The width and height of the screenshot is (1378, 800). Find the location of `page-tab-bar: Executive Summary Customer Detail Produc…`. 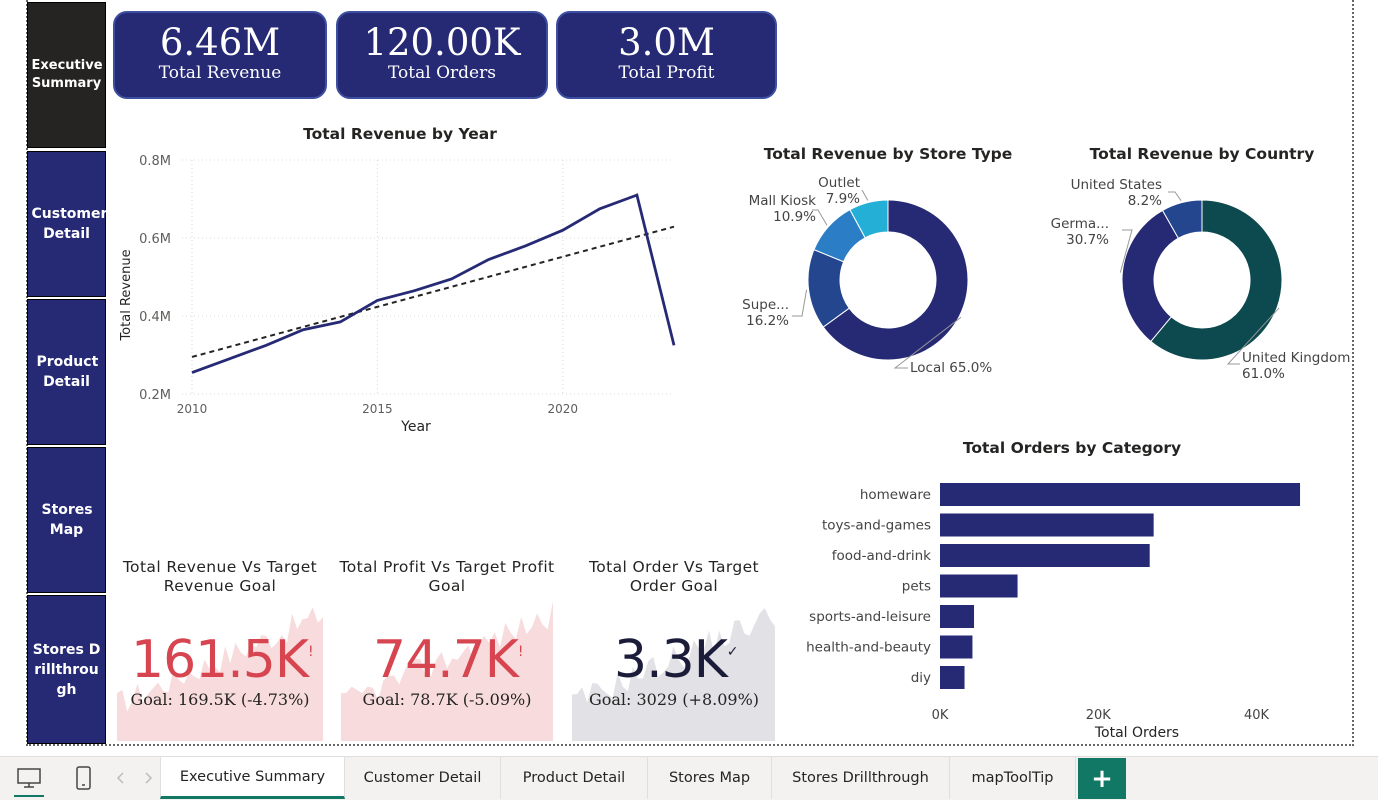

page-tab-bar: Executive Summary Customer Detail Produc… is located at coordinates (689, 778).